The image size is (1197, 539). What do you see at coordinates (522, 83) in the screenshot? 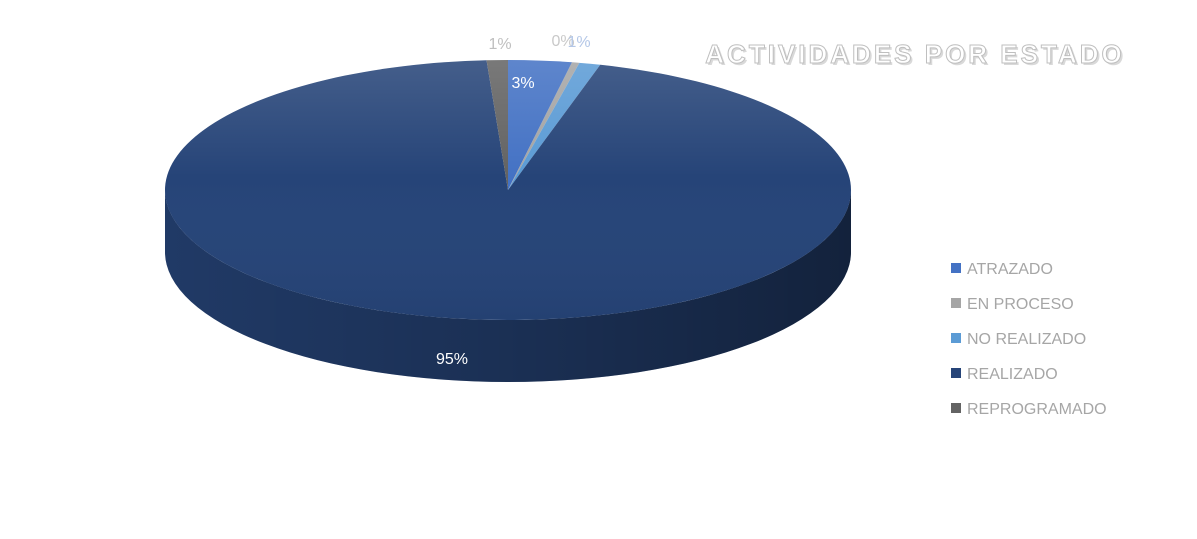
I see `data-label-atrazado: 3%` at bounding box center [522, 83].